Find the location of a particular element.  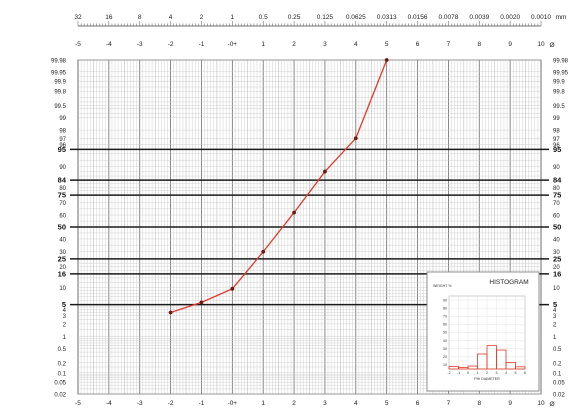

y-tick-label-right: 99.98 is located at coordinates (561, 62).